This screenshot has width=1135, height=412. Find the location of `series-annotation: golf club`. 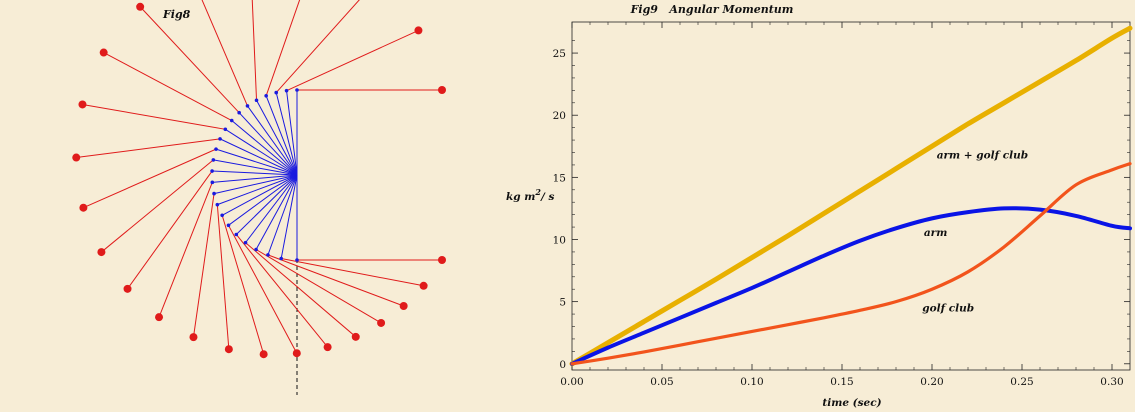

series-annotation: golf club is located at coordinates (948, 309).